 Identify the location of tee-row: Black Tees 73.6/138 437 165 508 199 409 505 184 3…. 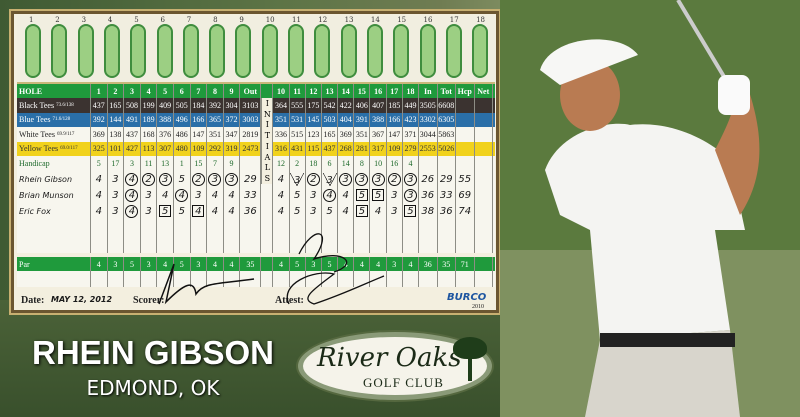
(256, 105).